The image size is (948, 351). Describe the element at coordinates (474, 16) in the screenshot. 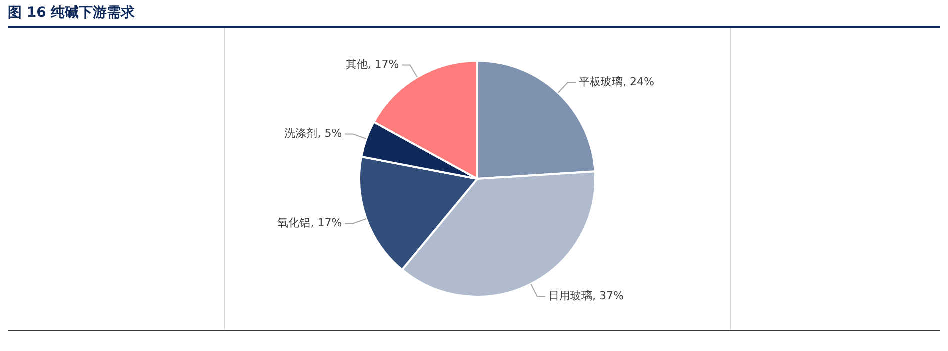

I see `text: 图 16 纯碱下游需求` at that location.